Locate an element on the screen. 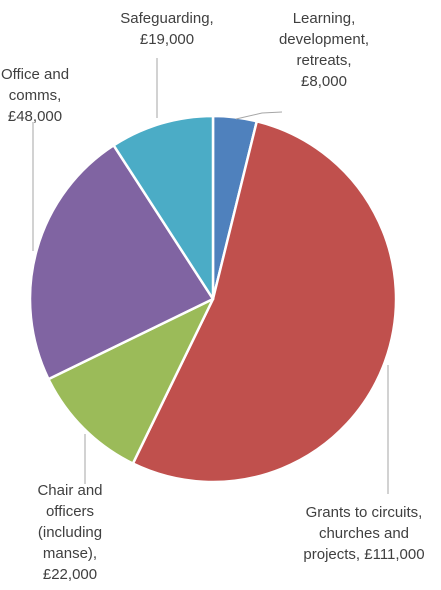 This screenshot has width=441, height=590. slice-label-line: Office and is located at coordinates (35, 74).